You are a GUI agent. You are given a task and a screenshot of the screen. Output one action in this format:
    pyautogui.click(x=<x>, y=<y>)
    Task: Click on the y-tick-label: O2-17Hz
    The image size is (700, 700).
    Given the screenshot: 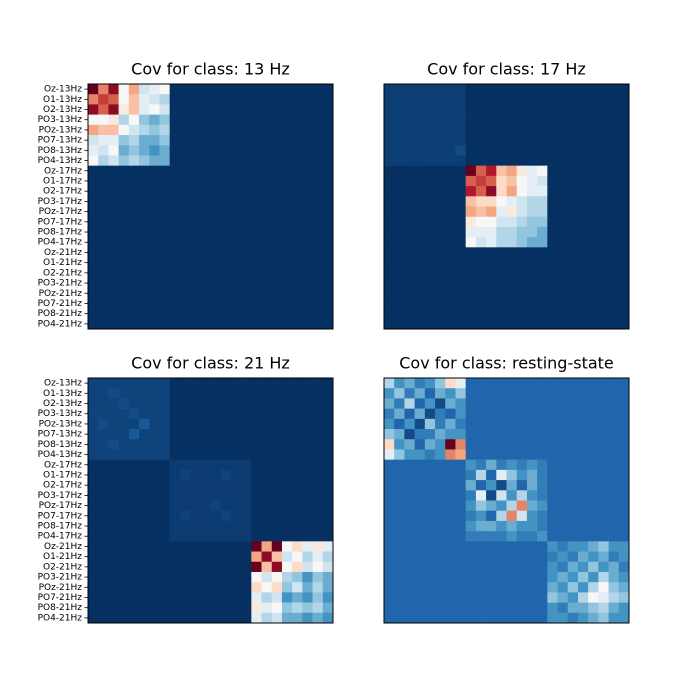 What is the action you would take?
    pyautogui.click(x=62, y=486)
    